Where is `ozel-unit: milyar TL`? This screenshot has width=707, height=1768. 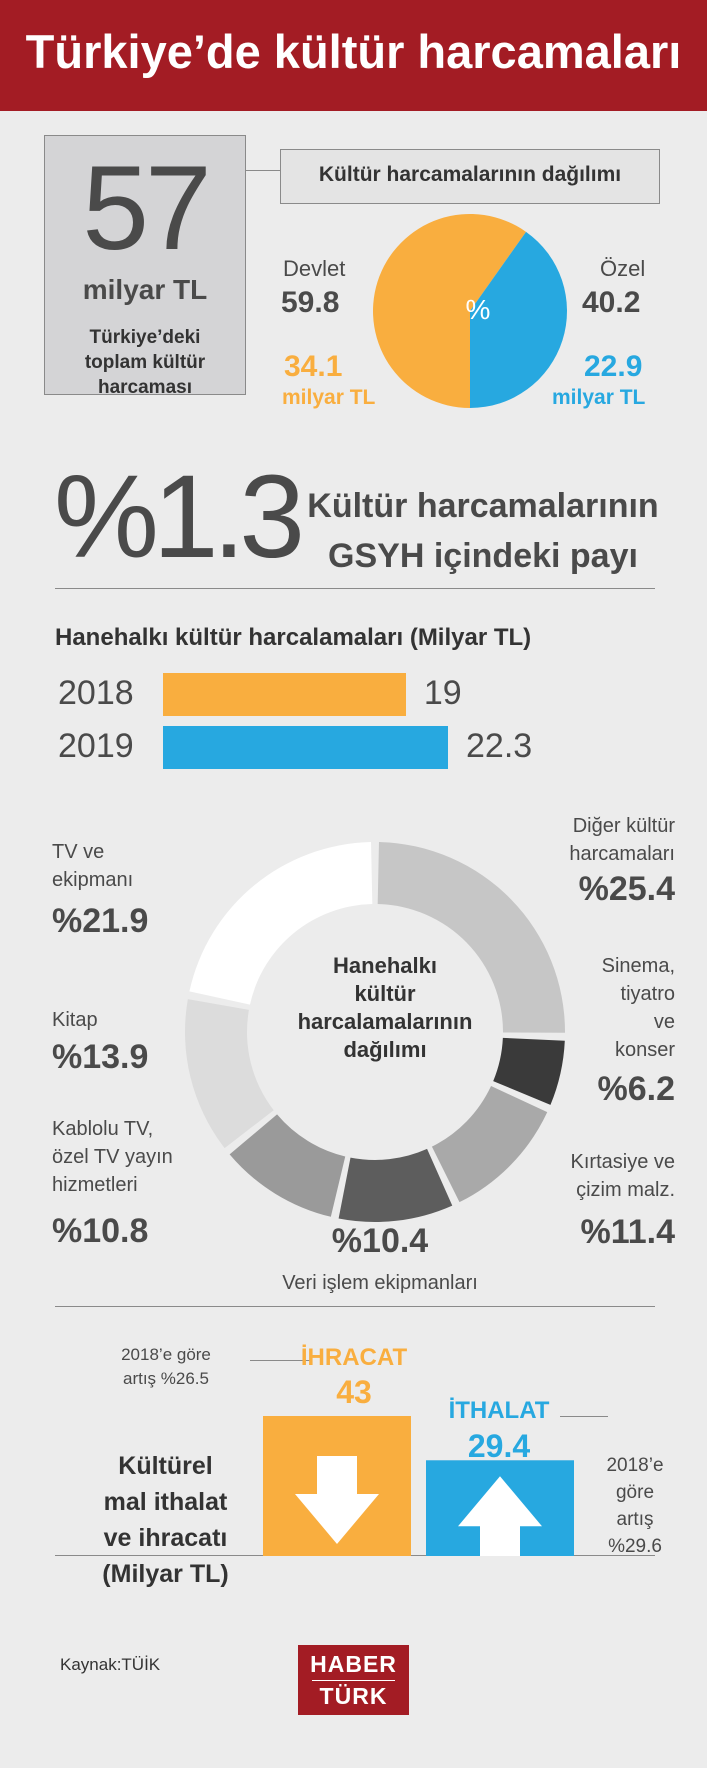
ozel-unit: milyar TL is located at coordinates (599, 397).